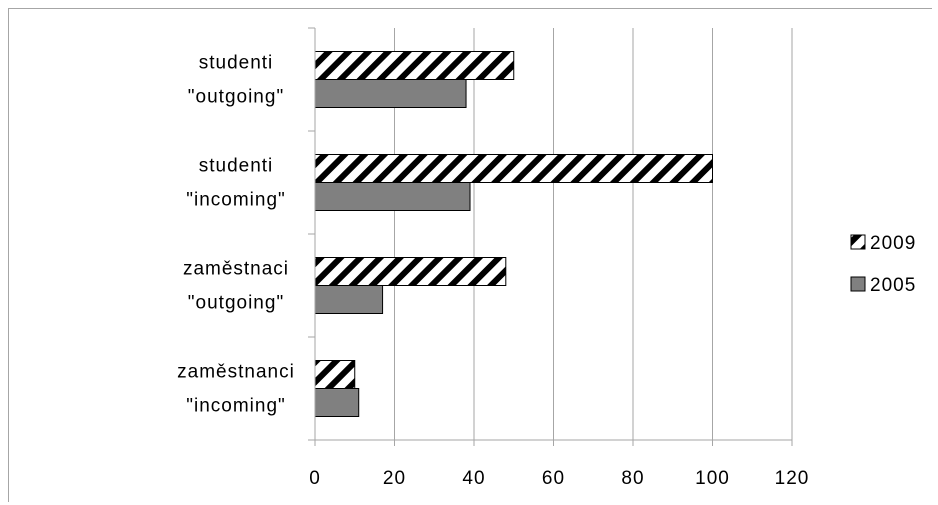 The image size is (938, 505). What do you see at coordinates (236, 372) in the screenshot?
I see `category-label: zaměstnanci` at bounding box center [236, 372].